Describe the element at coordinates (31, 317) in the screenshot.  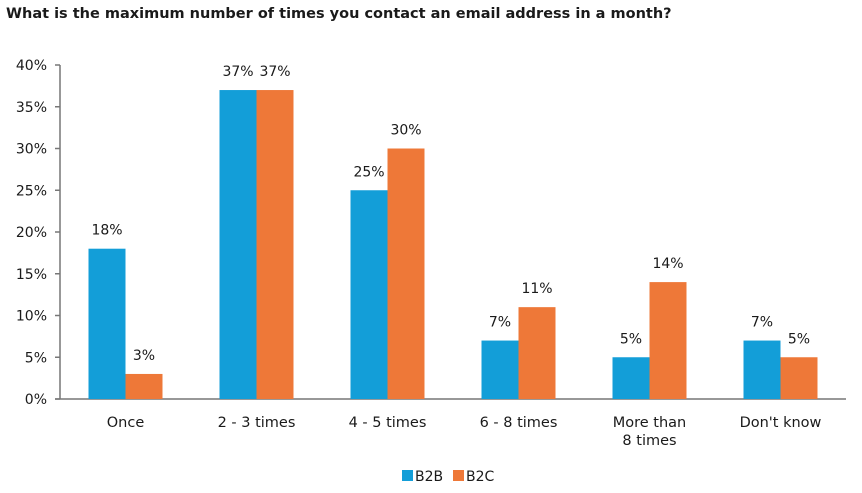
I see `y-tick-label: 10%` at that location.